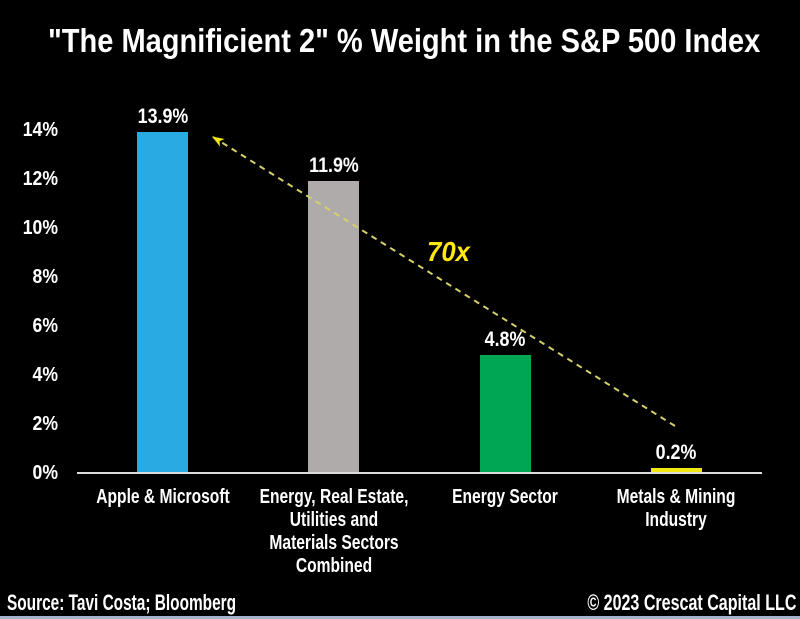 The height and width of the screenshot is (619, 800). What do you see at coordinates (162, 117) in the screenshot?
I see `bar-value-label: 13.9%` at bounding box center [162, 117].